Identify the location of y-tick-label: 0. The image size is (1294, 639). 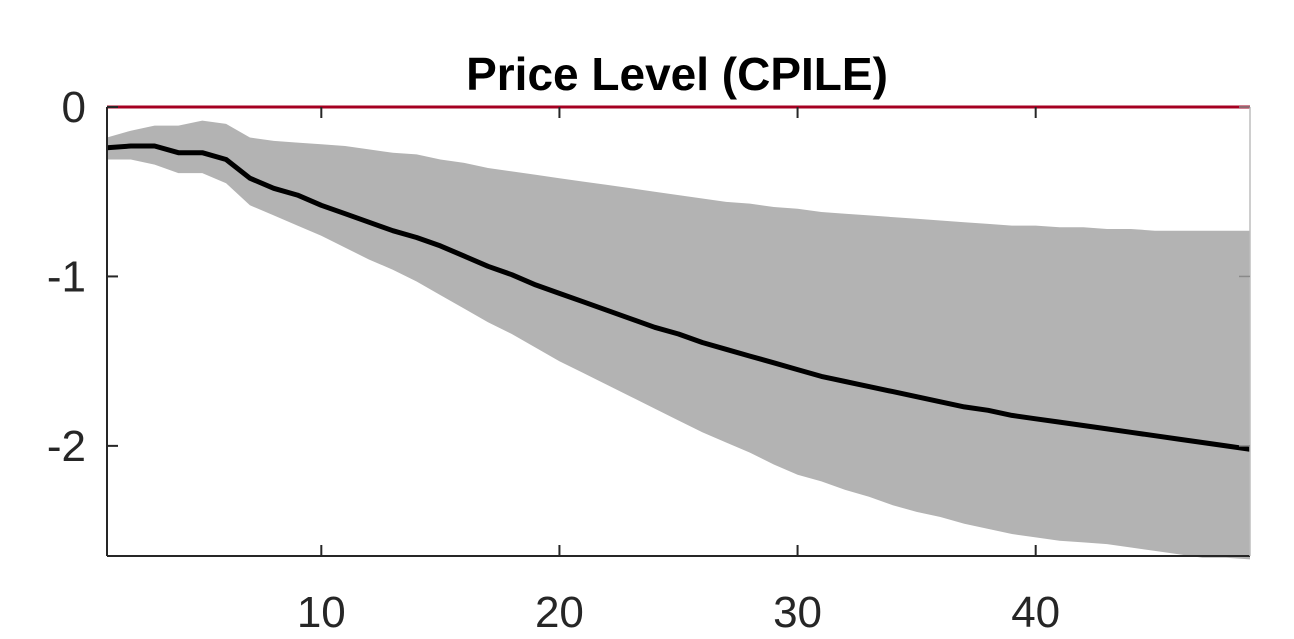
(74, 107).